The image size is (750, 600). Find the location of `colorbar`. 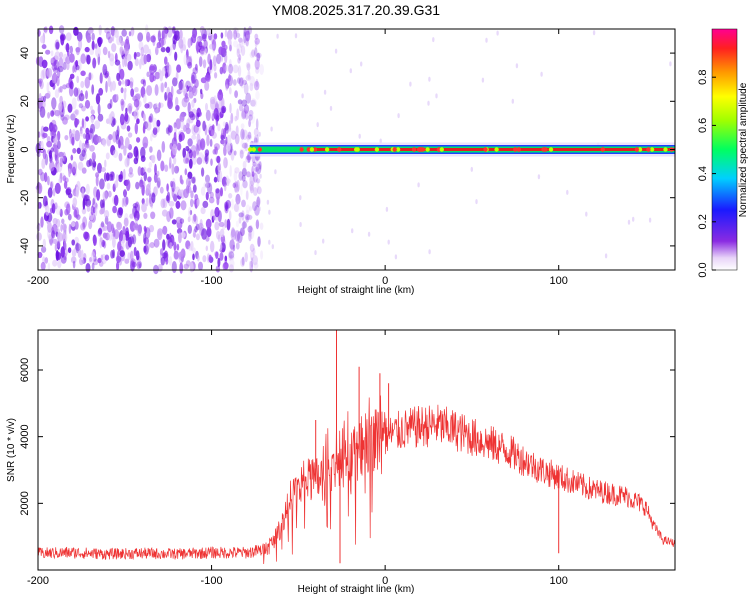

colorbar is located at coordinates (724, 149).